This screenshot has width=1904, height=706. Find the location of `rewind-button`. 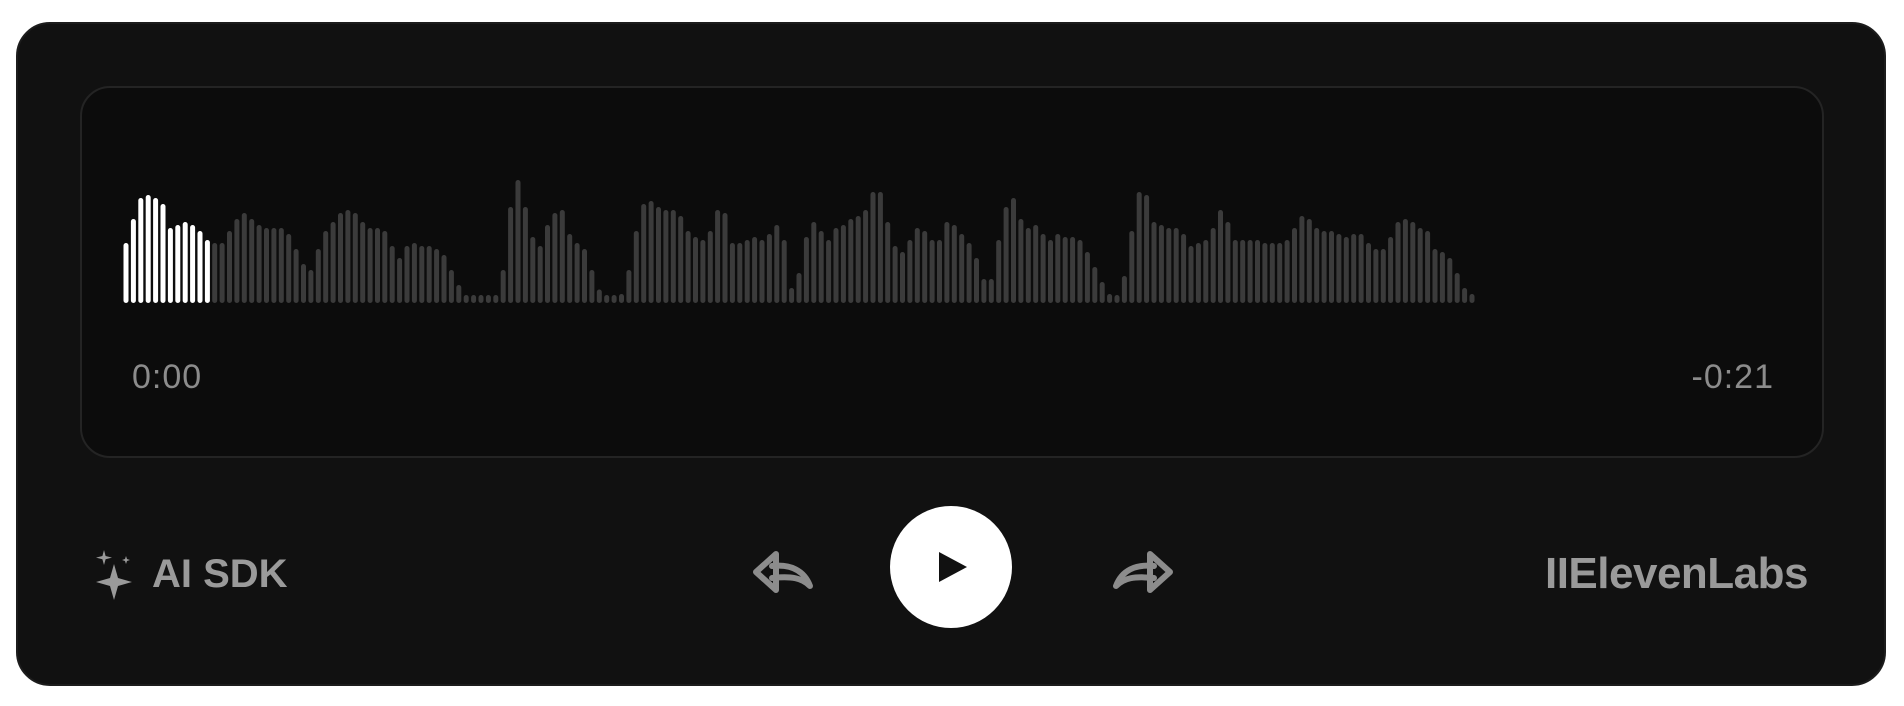

rewind-button is located at coordinates (784, 574).